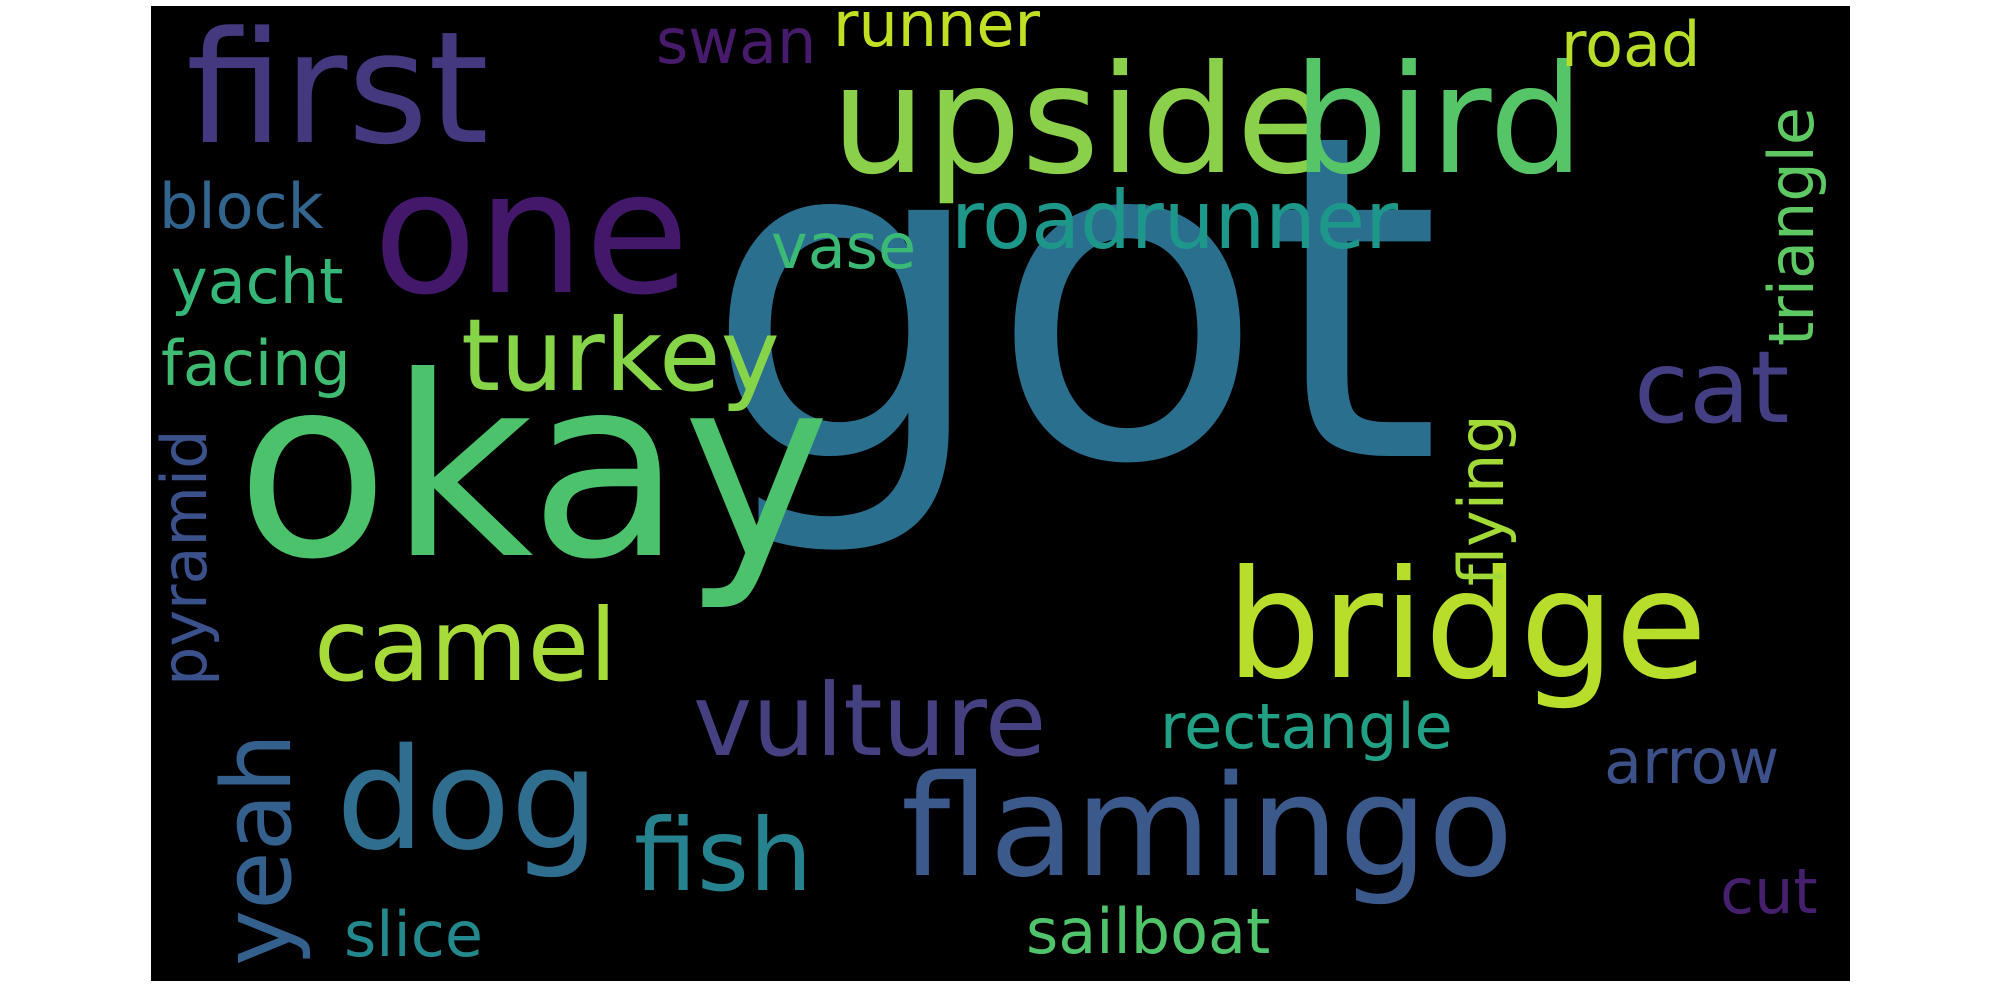 This screenshot has height=1000, width=2000. Describe the element at coordinates (186, 557) in the screenshot. I see `word-pyramid: pyramid` at that location.